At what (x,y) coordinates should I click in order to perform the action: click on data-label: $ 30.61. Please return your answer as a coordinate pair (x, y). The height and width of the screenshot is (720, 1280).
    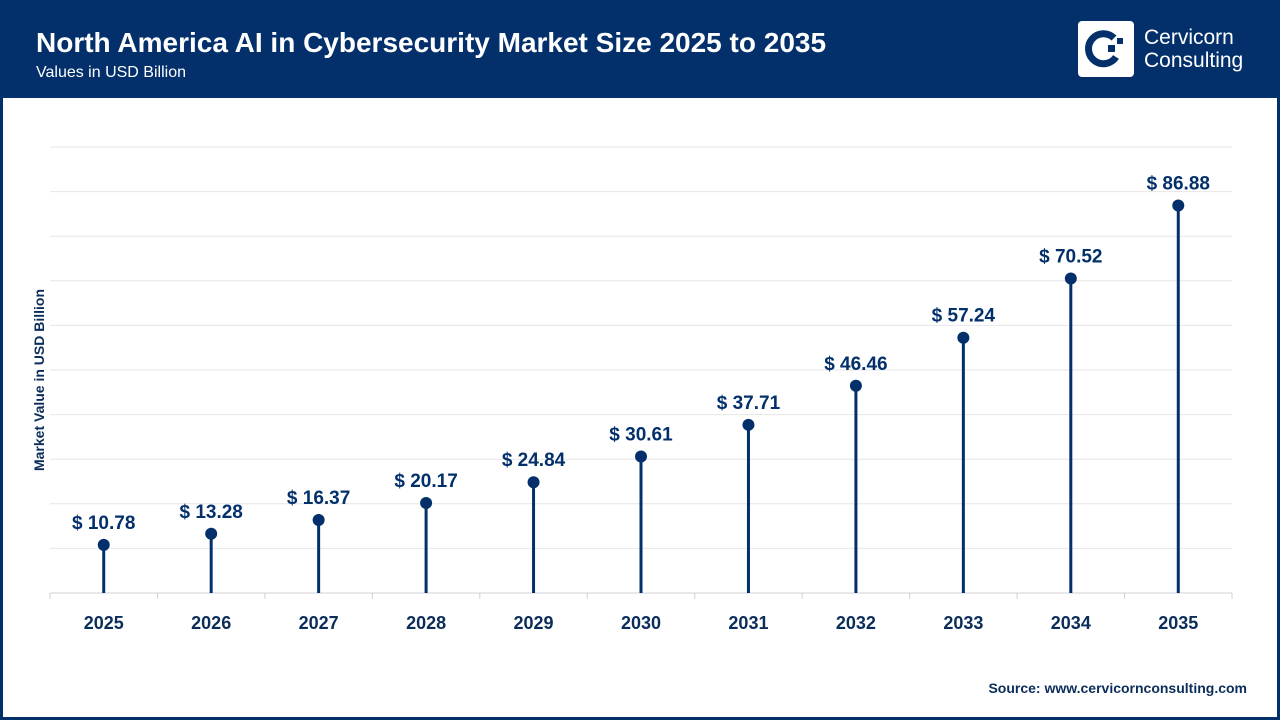
    Looking at the image, I should click on (641, 434).